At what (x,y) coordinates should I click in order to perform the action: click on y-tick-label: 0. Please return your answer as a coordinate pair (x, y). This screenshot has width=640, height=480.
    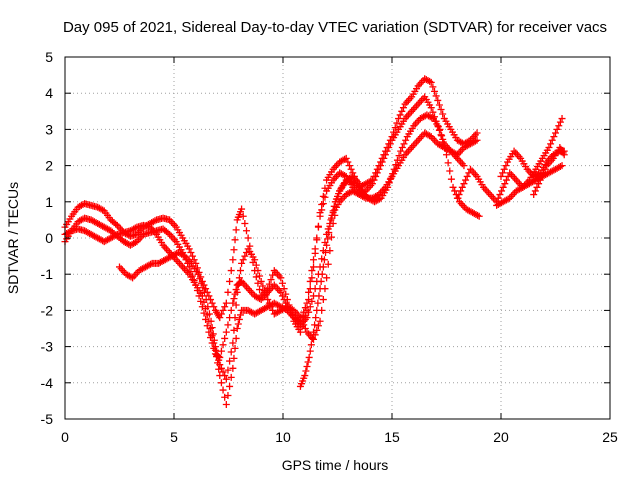
    Looking at the image, I should click on (49, 238).